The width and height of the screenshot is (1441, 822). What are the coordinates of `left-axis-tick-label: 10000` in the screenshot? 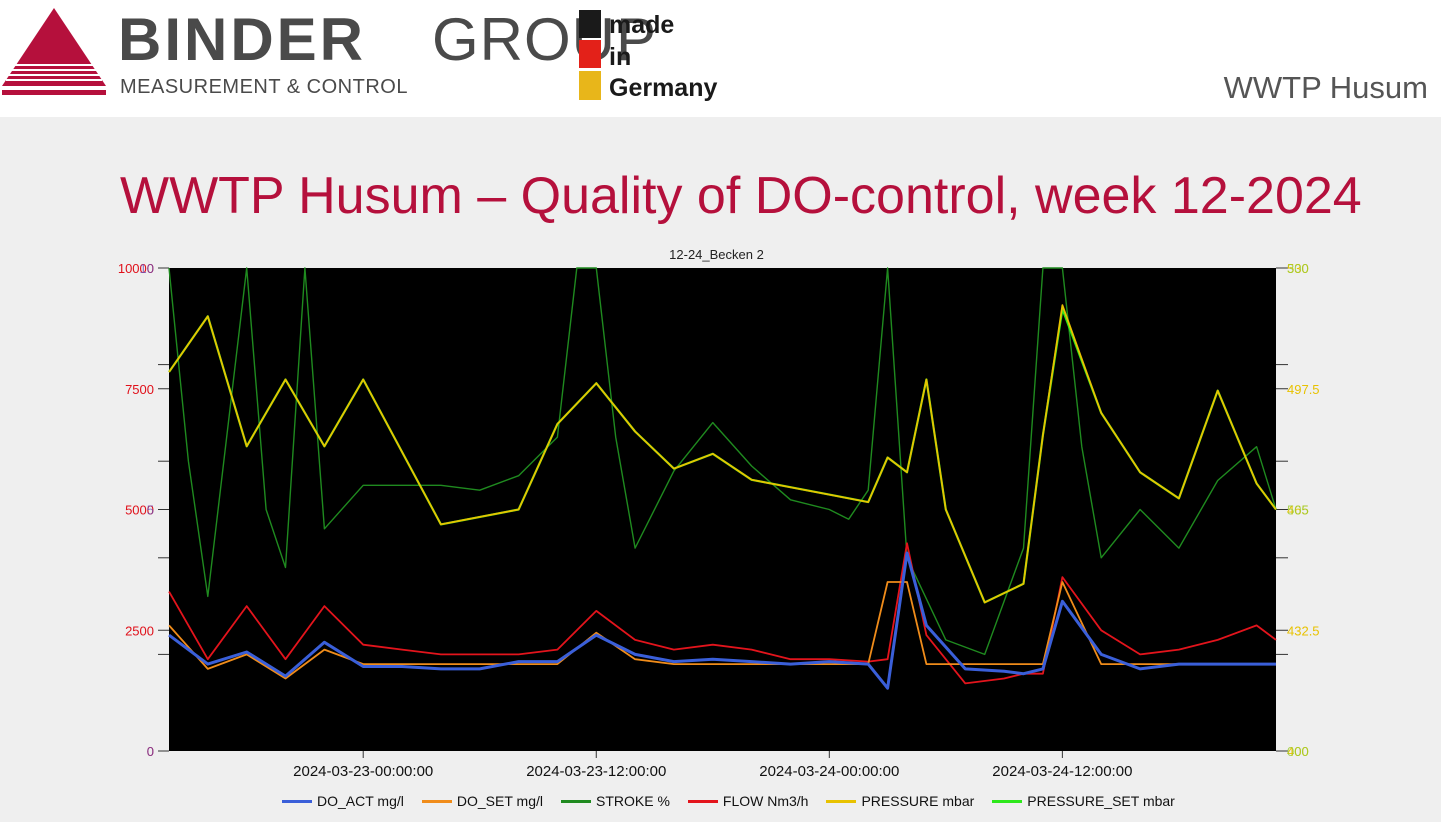 It's located at (136, 268).